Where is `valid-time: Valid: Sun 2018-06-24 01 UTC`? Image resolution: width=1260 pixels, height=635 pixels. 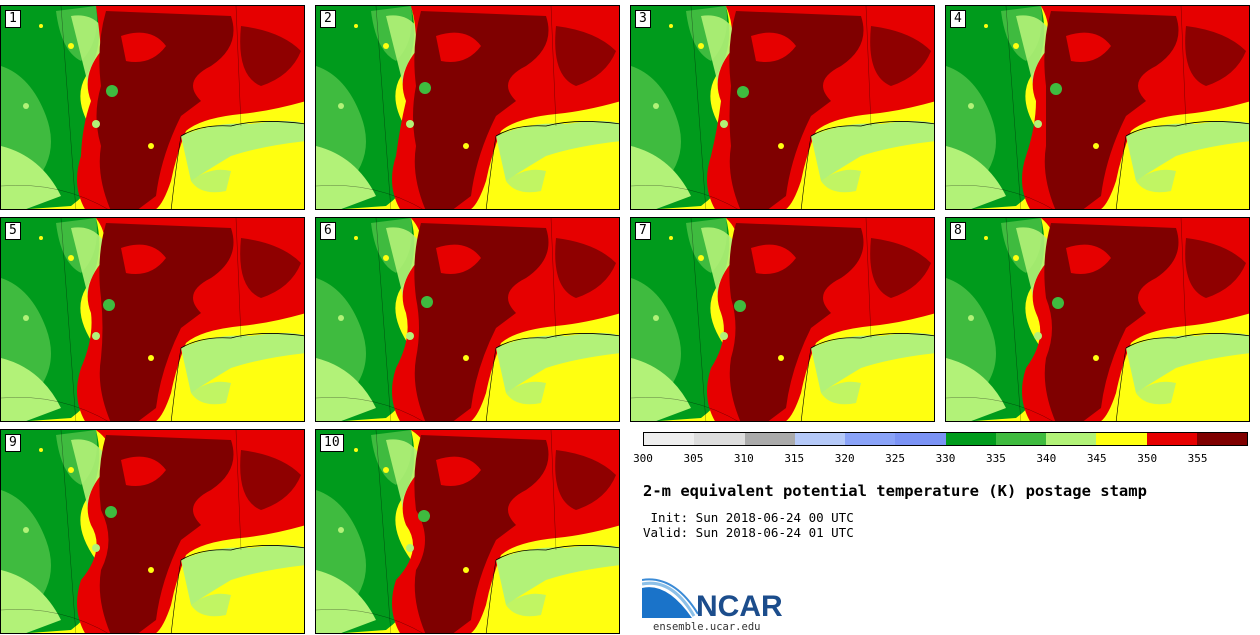 valid-time: Valid: Sun 2018-06-24 01 UTC is located at coordinates (748, 532).